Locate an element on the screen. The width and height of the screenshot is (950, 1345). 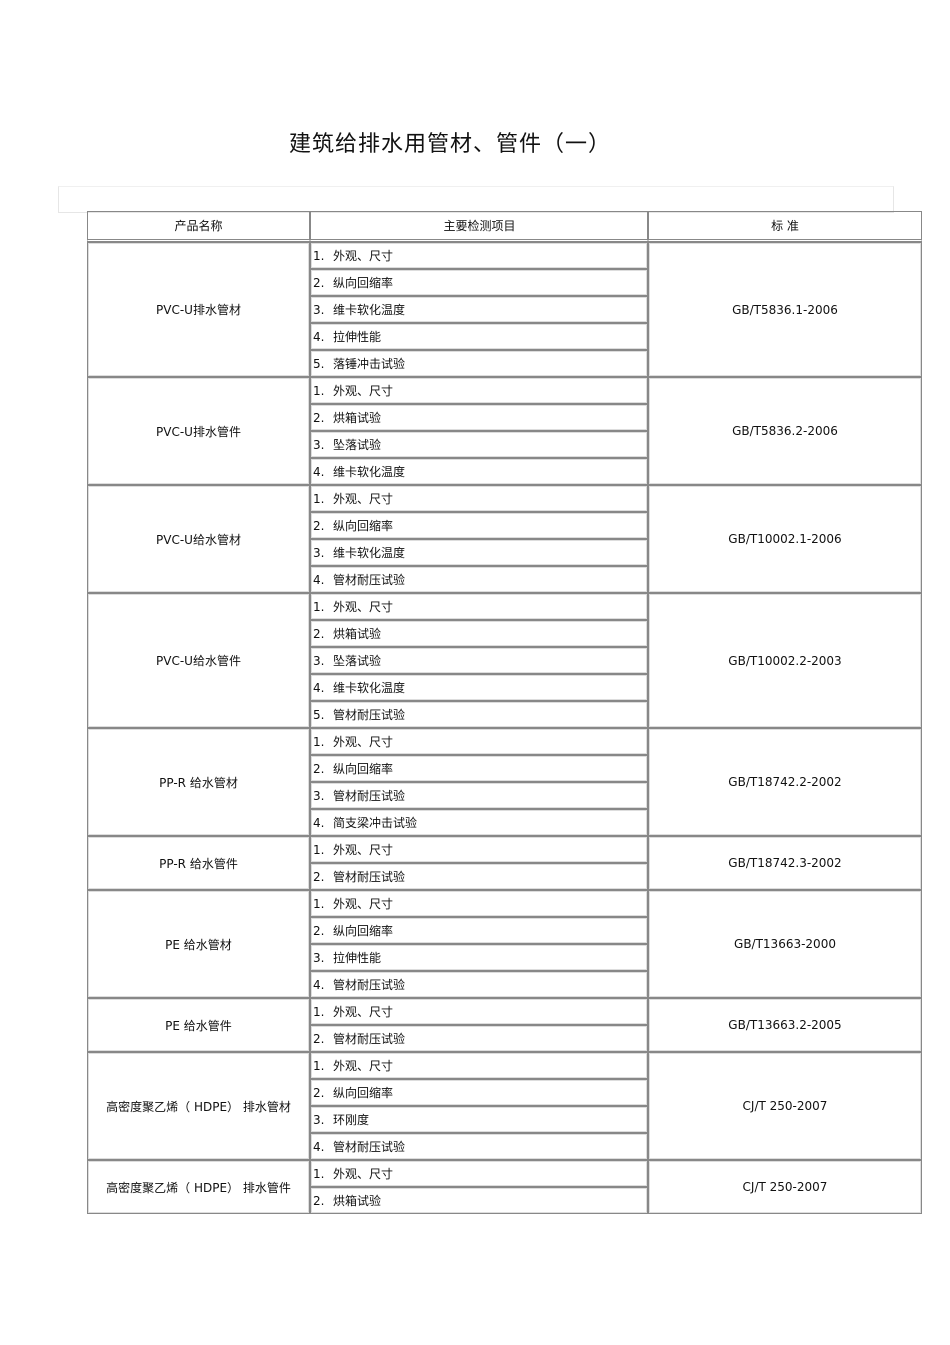
header-standard: 标 准 is located at coordinates (785, 226).